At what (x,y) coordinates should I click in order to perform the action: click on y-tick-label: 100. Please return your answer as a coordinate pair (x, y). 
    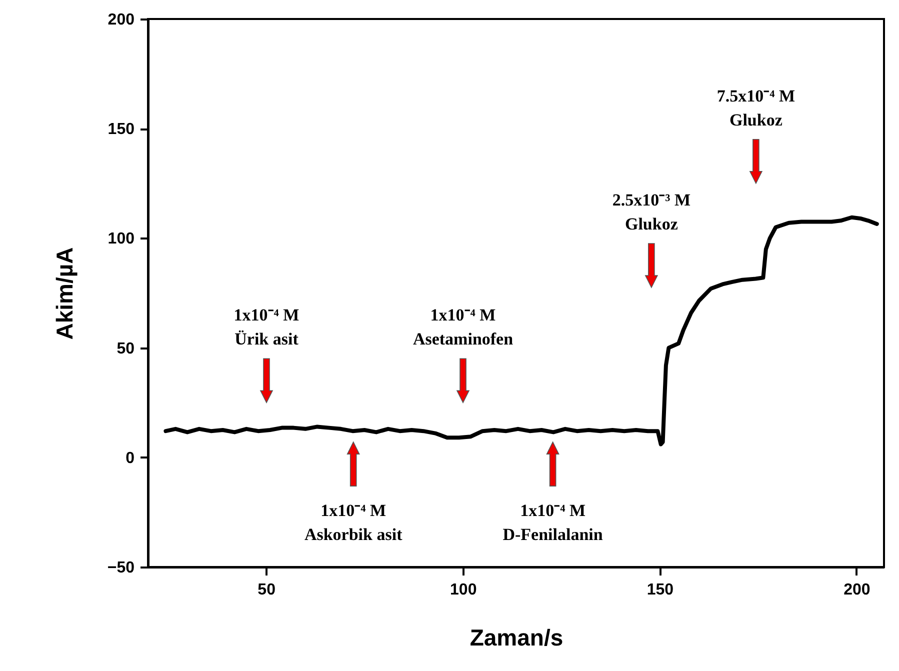
    Looking at the image, I should click on (121, 239).